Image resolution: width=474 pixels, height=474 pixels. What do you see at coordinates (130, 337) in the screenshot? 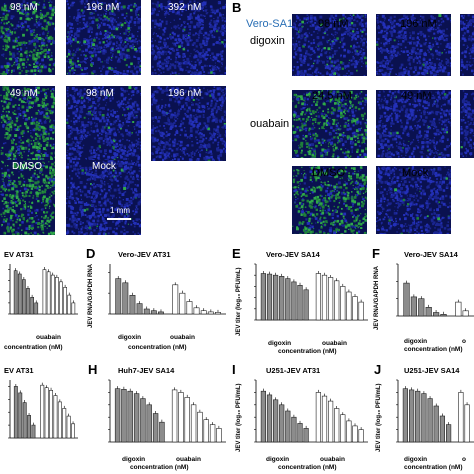
I see `chart-d-group-digoxin: digoxin` at bounding box center [130, 337].